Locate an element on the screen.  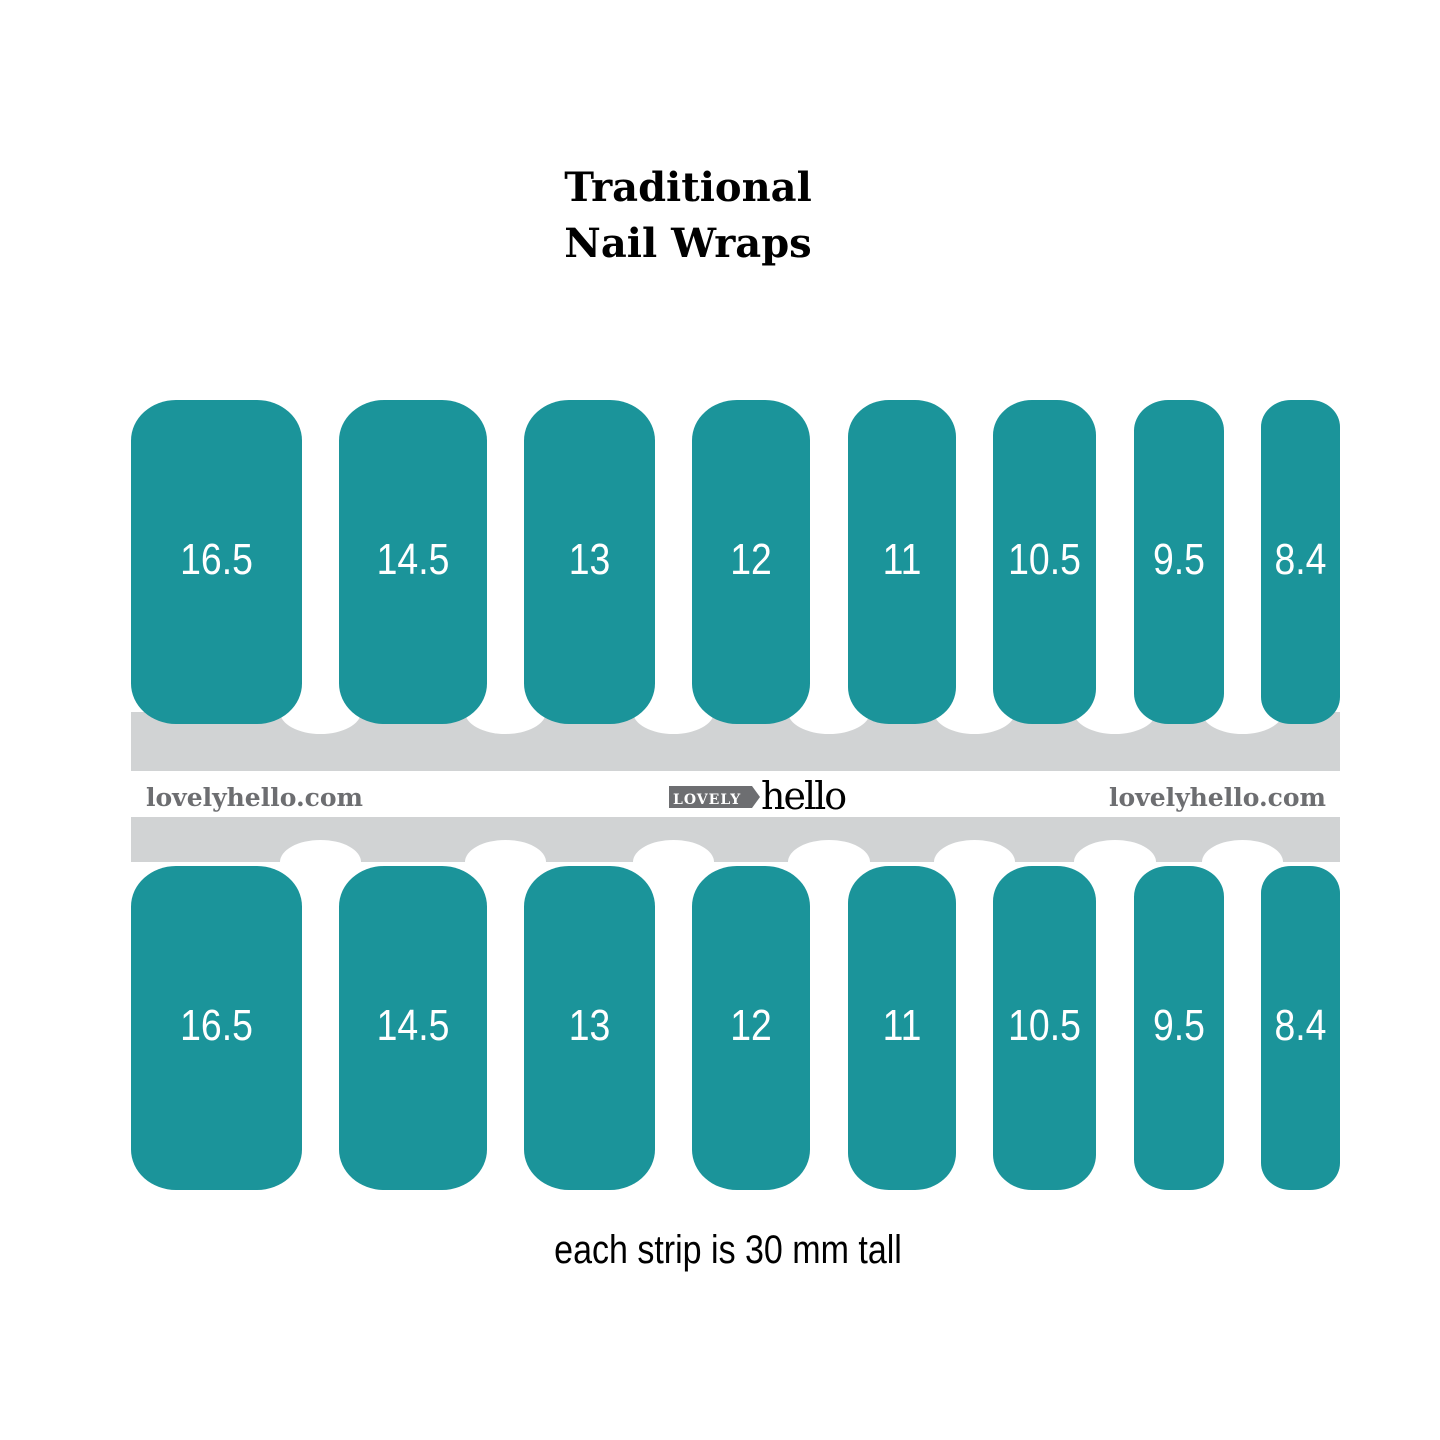
site-url-right: lovelyhello.com is located at coordinates (1217, 797).